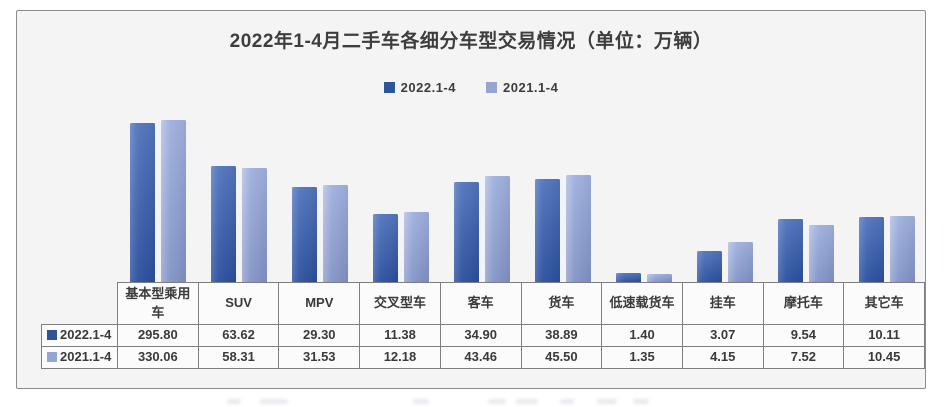  I want to click on category-header-cell: 基本型乘用车, so click(157, 303).